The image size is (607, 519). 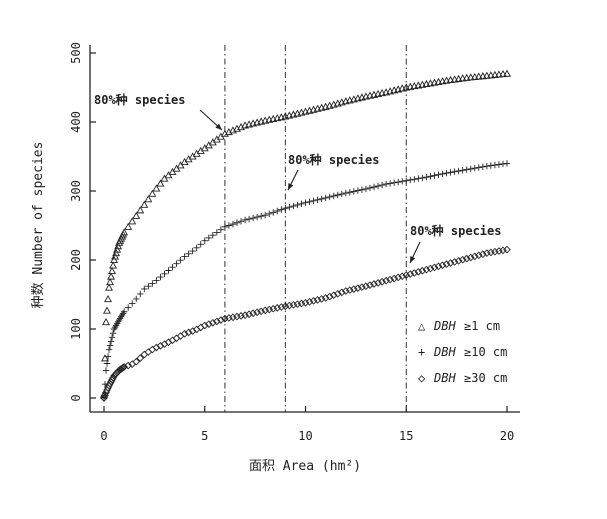 I want to click on y-tick-label: 200, so click(x=76, y=260).